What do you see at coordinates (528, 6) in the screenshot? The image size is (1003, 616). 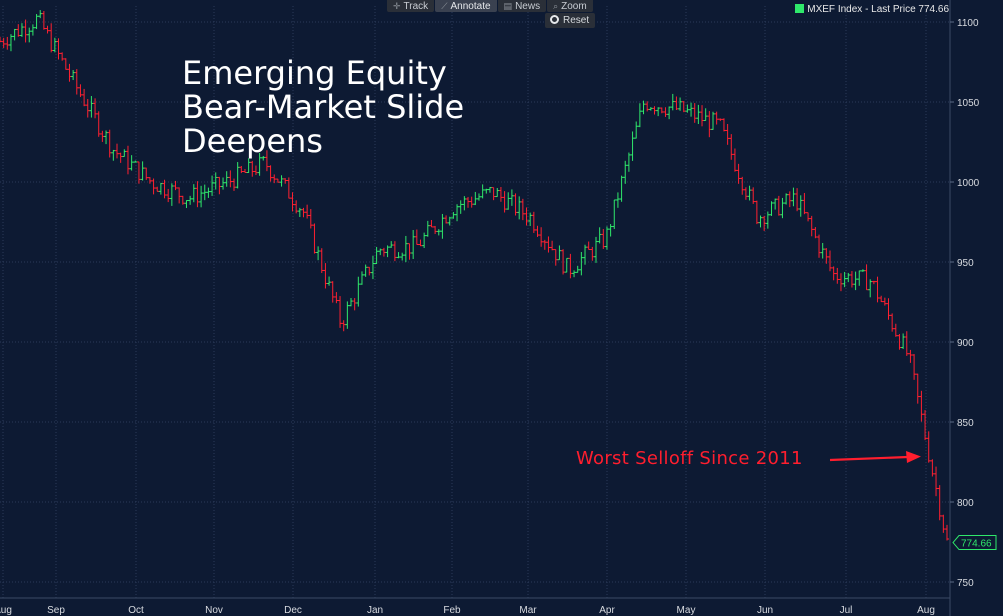 I see `news-button-label: News` at bounding box center [528, 6].